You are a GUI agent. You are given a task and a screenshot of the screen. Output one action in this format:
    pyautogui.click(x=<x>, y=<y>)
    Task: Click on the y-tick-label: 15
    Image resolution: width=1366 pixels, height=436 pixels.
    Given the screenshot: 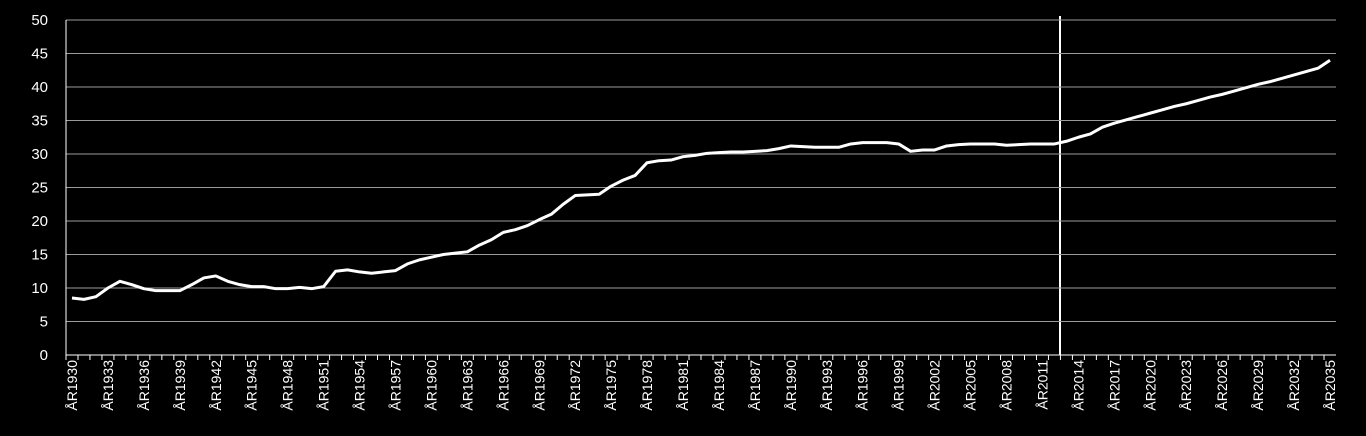 What is the action you would take?
    pyautogui.click(x=39, y=255)
    